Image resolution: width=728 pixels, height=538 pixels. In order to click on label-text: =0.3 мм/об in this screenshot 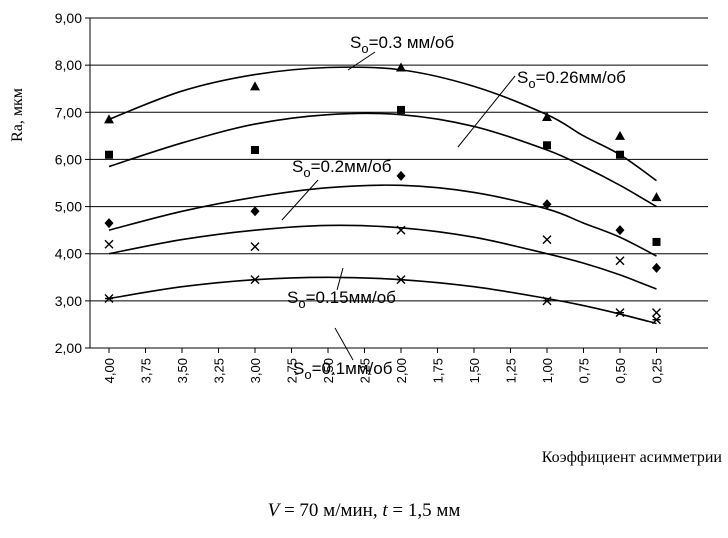, I will do `click(412, 42)`.